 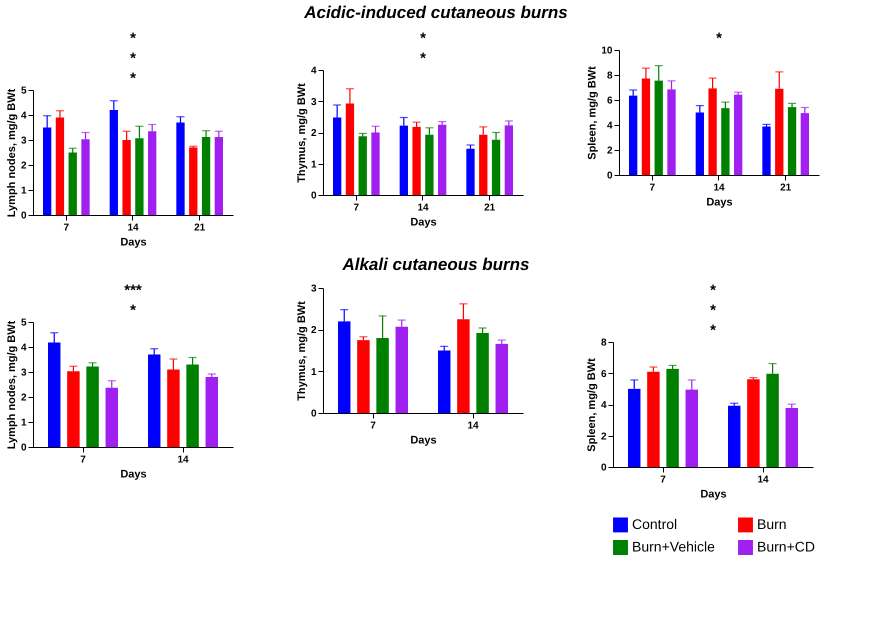 I want to click on chart-title: Alkali cutaneous burns, so click(x=436, y=265).